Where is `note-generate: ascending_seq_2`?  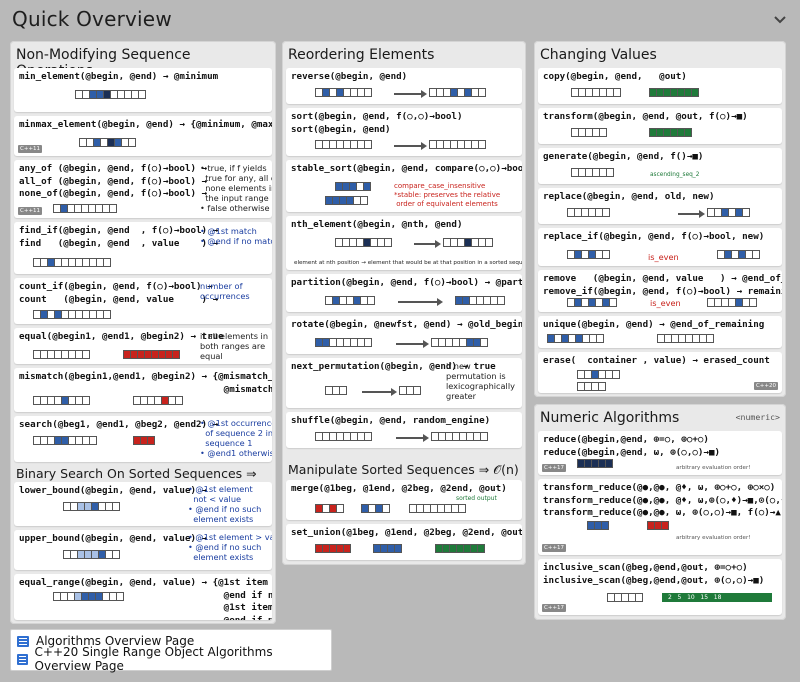 note-generate: ascending_seq_2 is located at coordinates (675, 175).